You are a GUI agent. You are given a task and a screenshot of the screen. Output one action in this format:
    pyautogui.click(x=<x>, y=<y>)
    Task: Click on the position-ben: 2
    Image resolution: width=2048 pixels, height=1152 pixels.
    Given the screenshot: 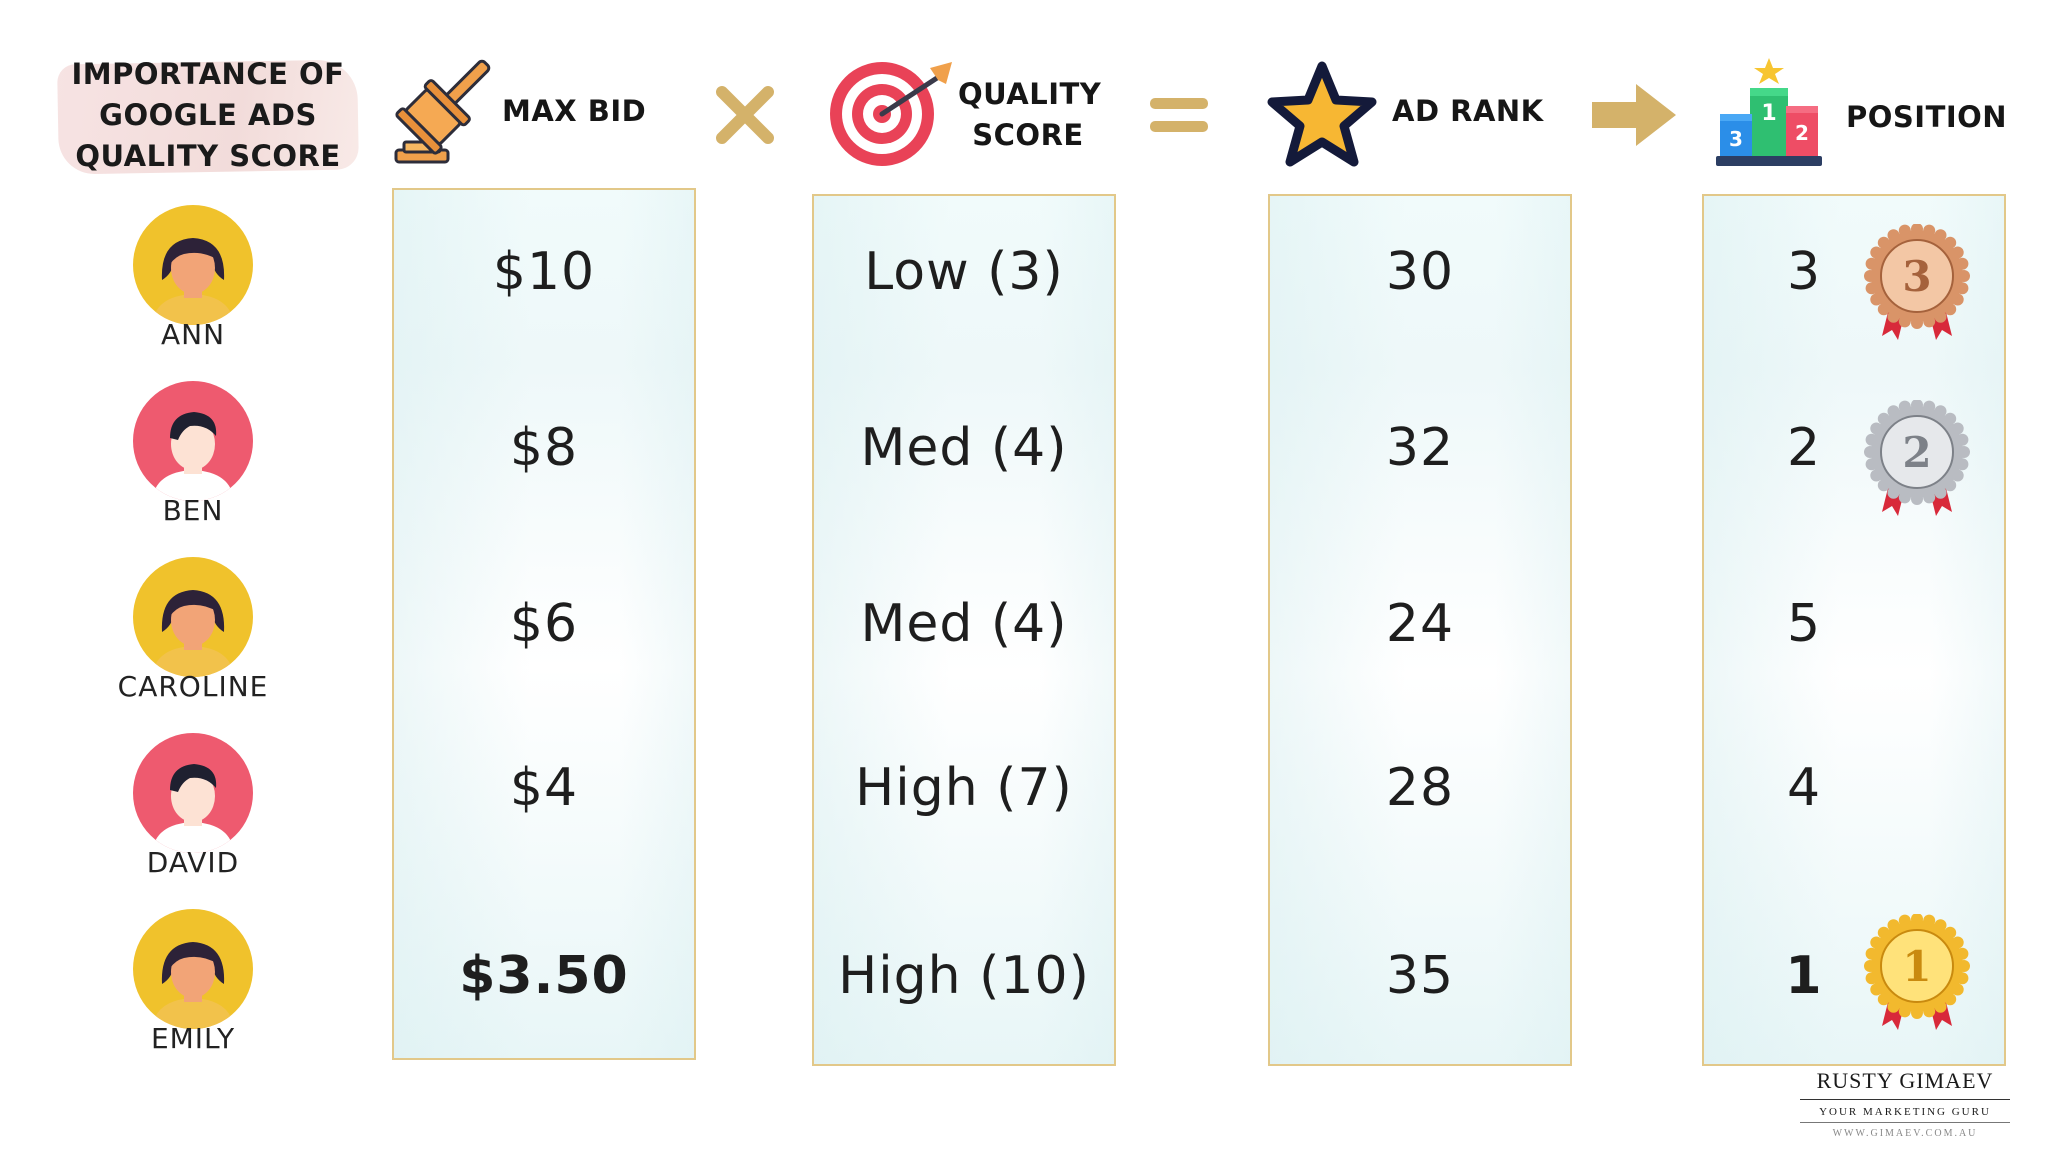 What is the action you would take?
    pyautogui.click(x=1804, y=448)
    